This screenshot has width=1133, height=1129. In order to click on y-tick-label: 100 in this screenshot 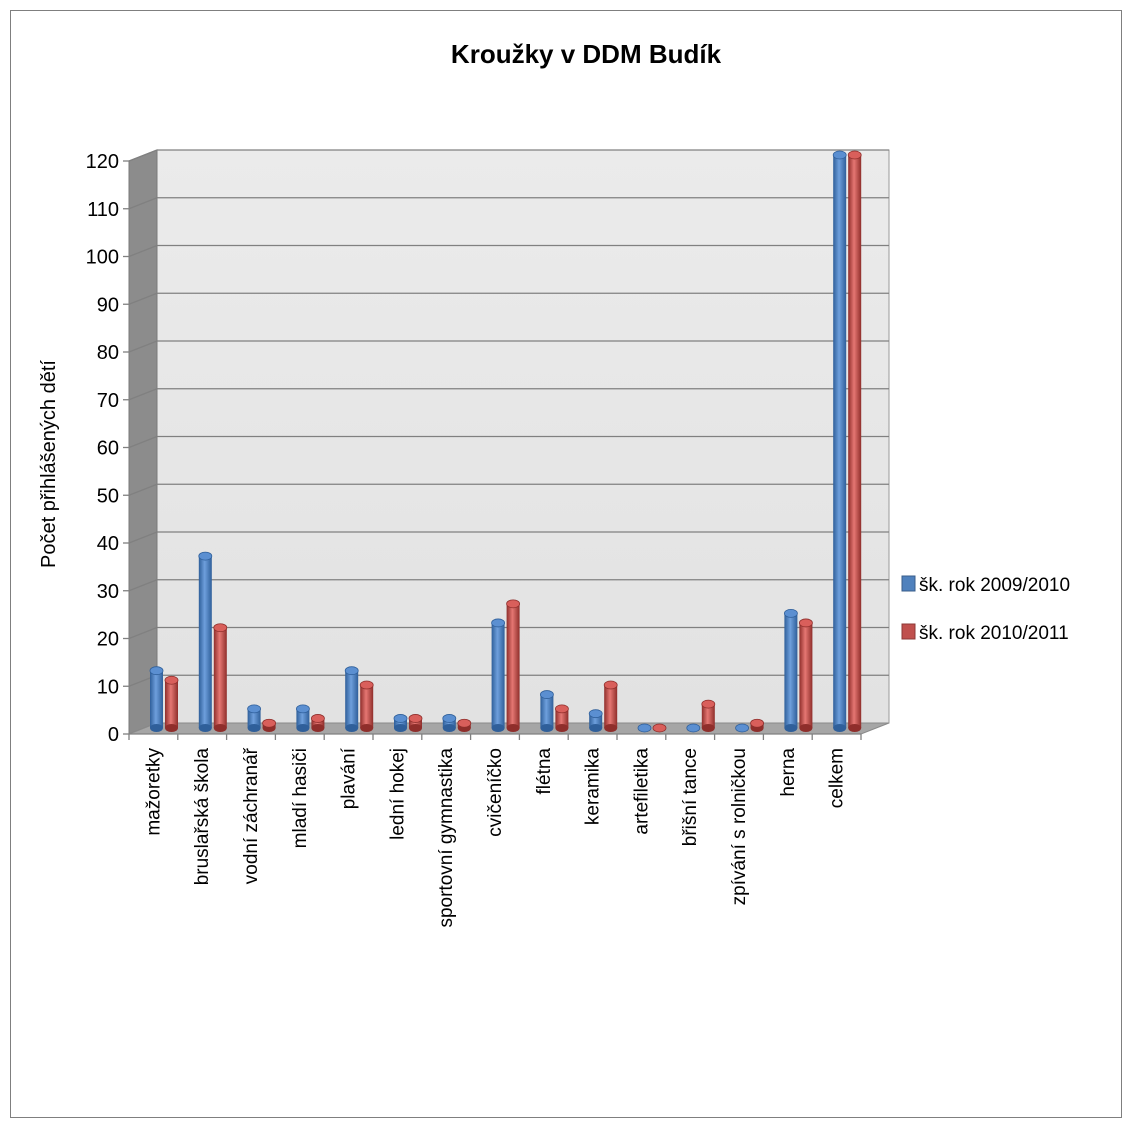, I will do `click(102, 258)`.